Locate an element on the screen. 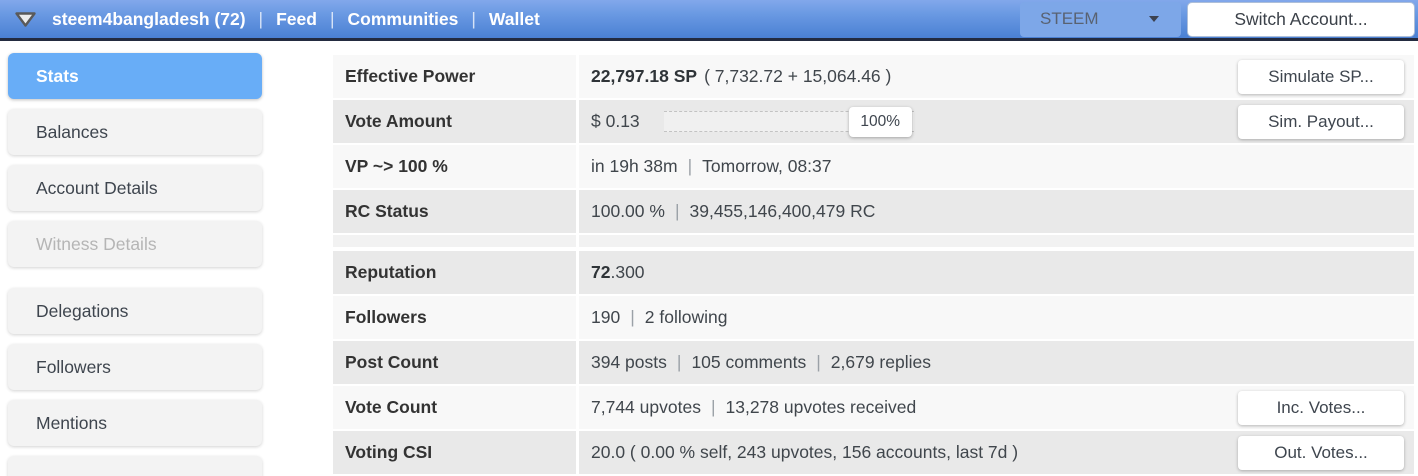  vote-amount-value: $ 0.13 is located at coordinates (615, 121).